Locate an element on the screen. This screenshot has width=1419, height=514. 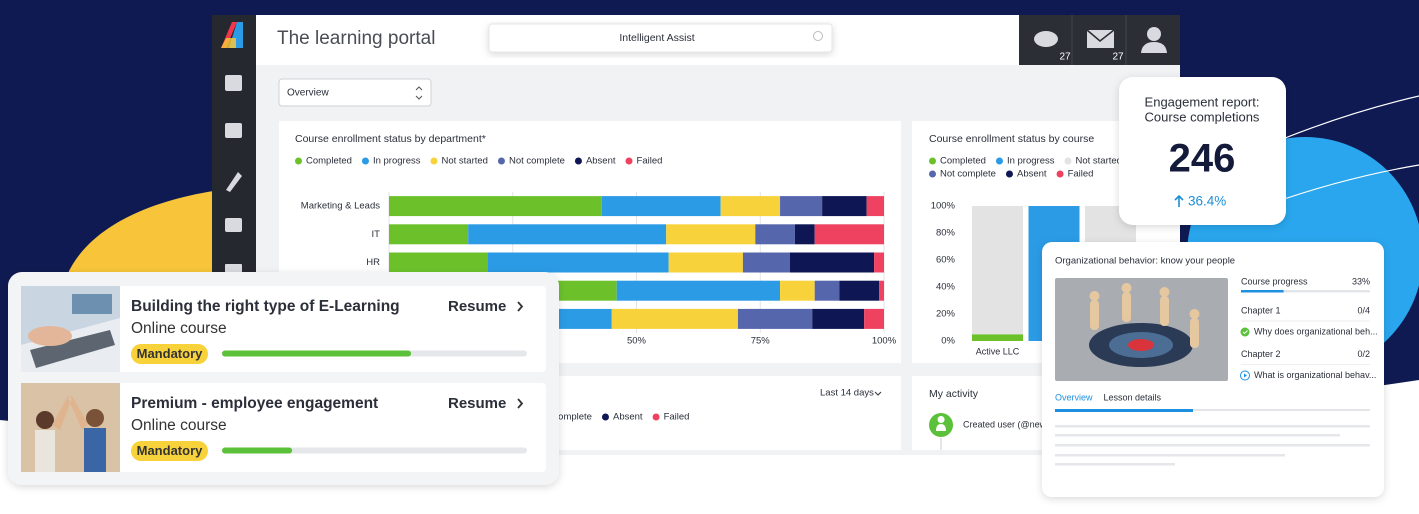
search-icon is located at coordinates (818, 36).